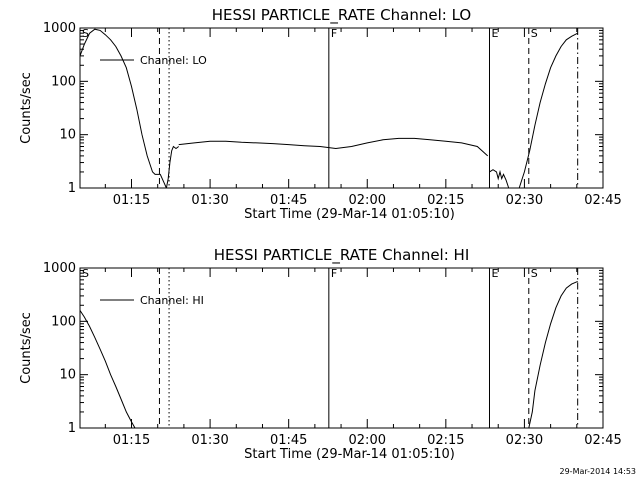 This screenshot has width=640, height=480. What do you see at coordinates (341, 15) in the screenshot?
I see `chart-title: HESSI PARTICLE_RATE Channel: LO` at bounding box center [341, 15].